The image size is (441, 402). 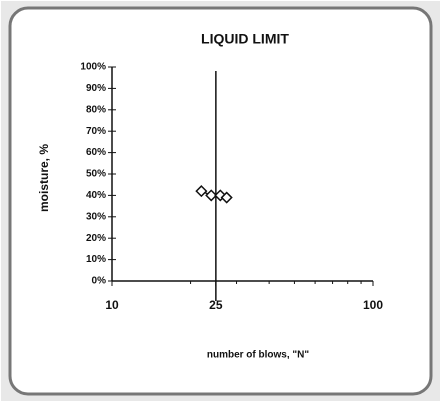 What do you see at coordinates (96, 174) in the screenshot?
I see `y-tick-label: 50%` at bounding box center [96, 174].